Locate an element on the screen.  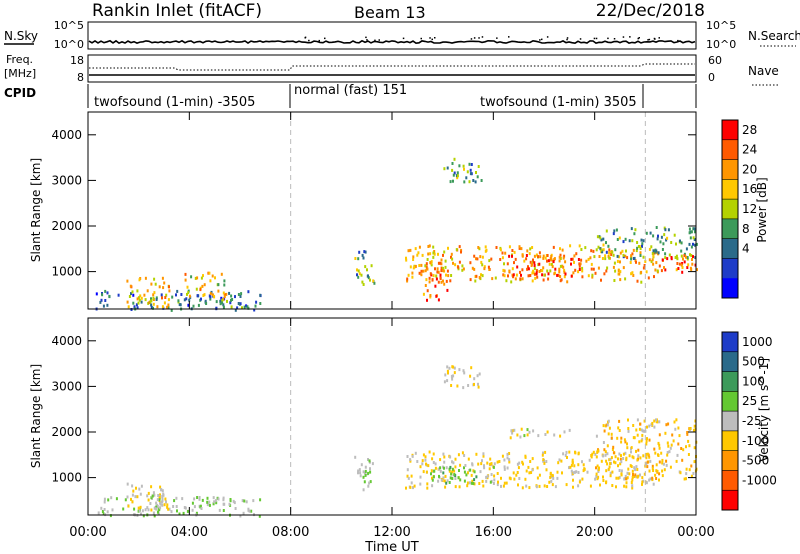
velocity-colorbar-tick-label: 1000 is located at coordinates (757, 342).